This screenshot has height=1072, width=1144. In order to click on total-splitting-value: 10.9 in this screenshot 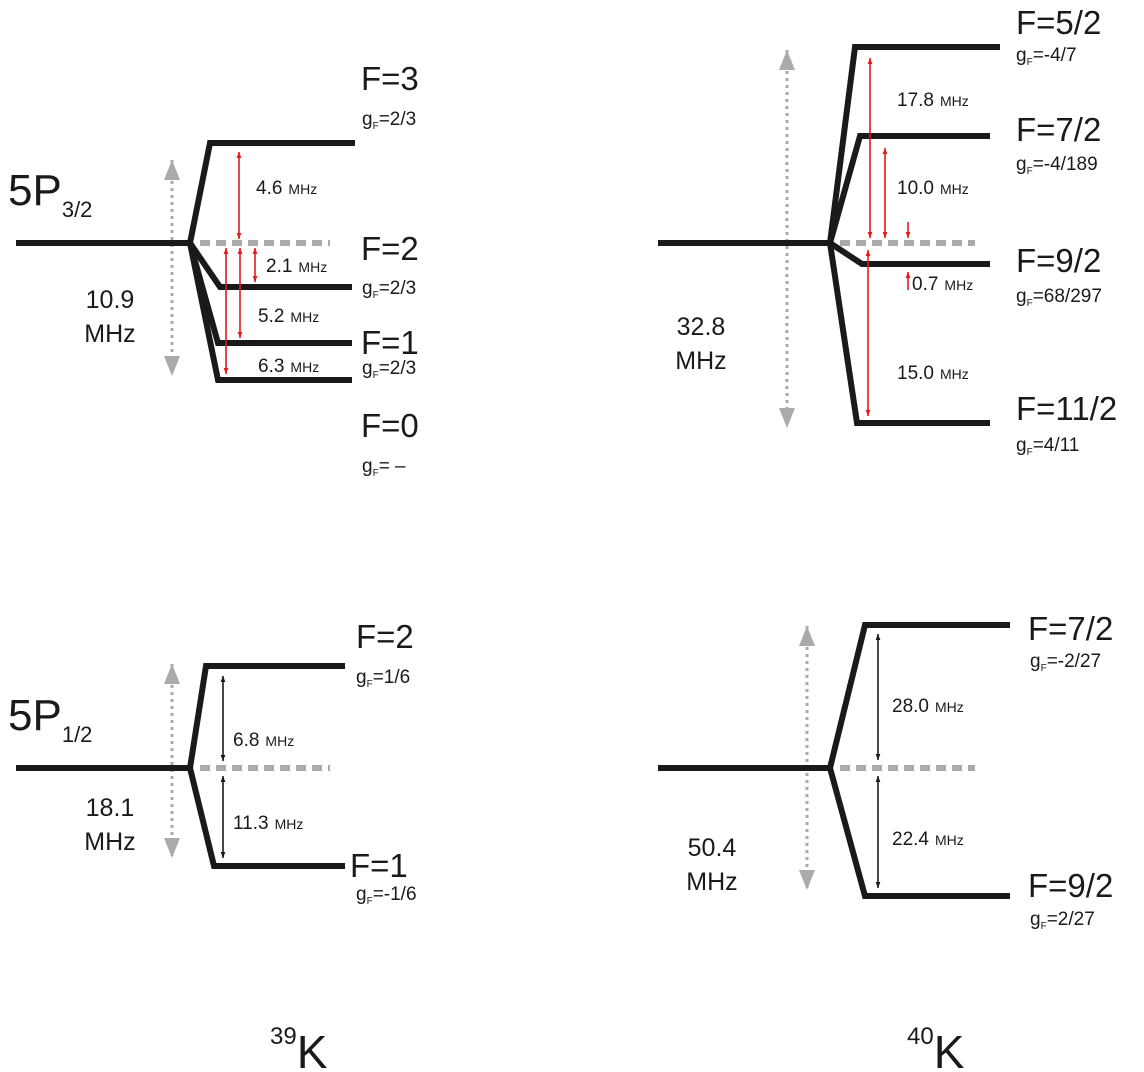, I will do `click(110, 300)`.